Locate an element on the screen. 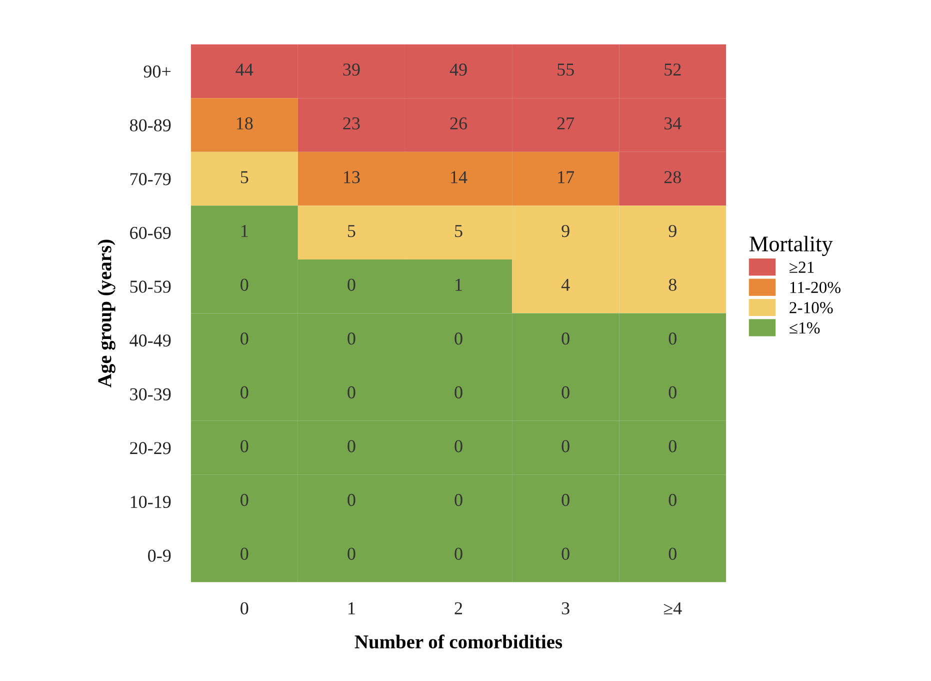 Image resolution: width=931 pixels, height=681 pixels. legend-label: 2-10% is located at coordinates (811, 308).